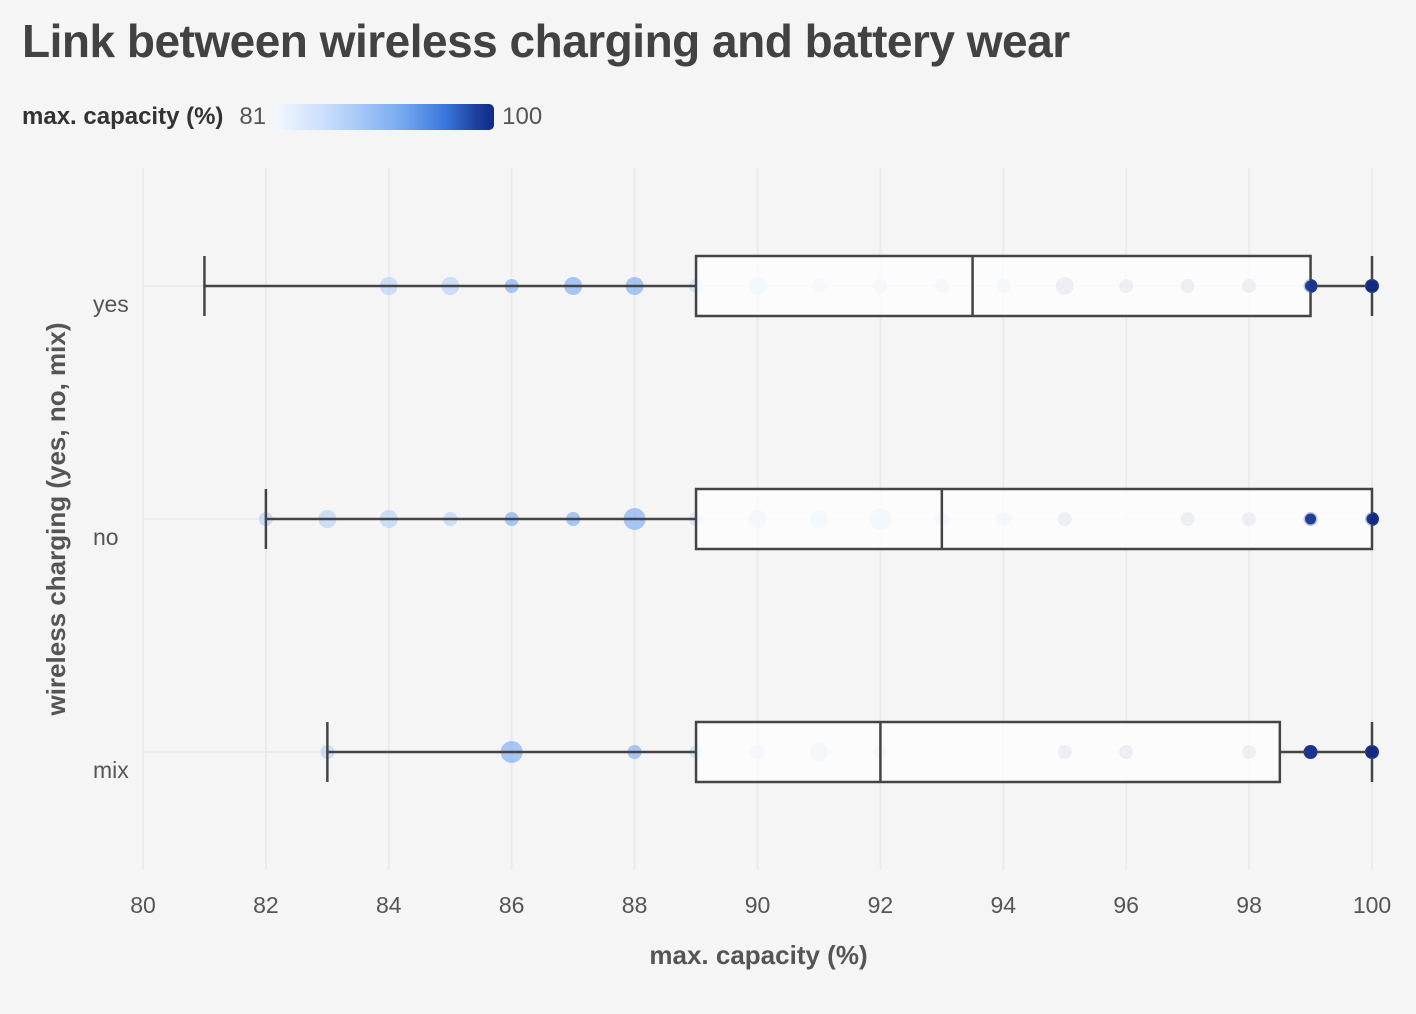 The width and height of the screenshot is (1416, 1014). What do you see at coordinates (389, 905) in the screenshot?
I see `x-tick-label: 84` at bounding box center [389, 905].